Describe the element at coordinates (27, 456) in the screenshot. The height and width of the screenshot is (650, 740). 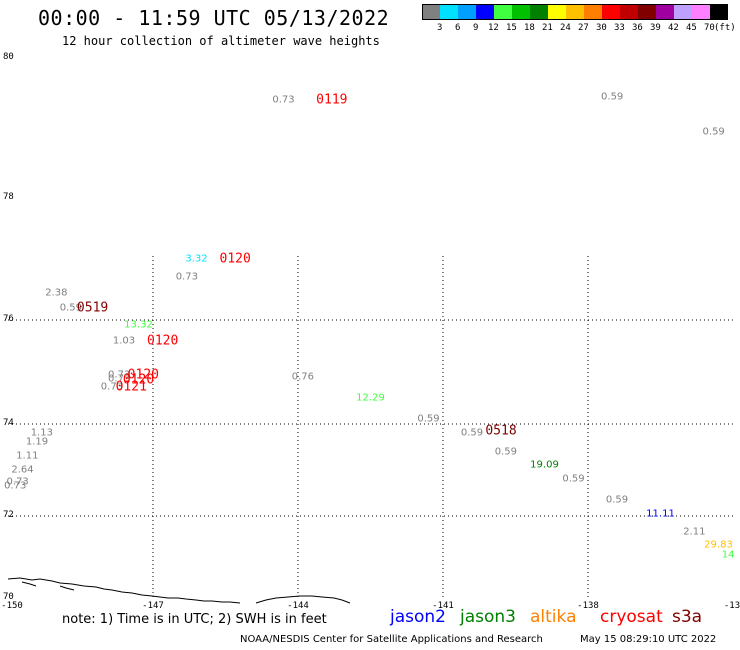
I see `wave-height-label: 1.11` at that location.